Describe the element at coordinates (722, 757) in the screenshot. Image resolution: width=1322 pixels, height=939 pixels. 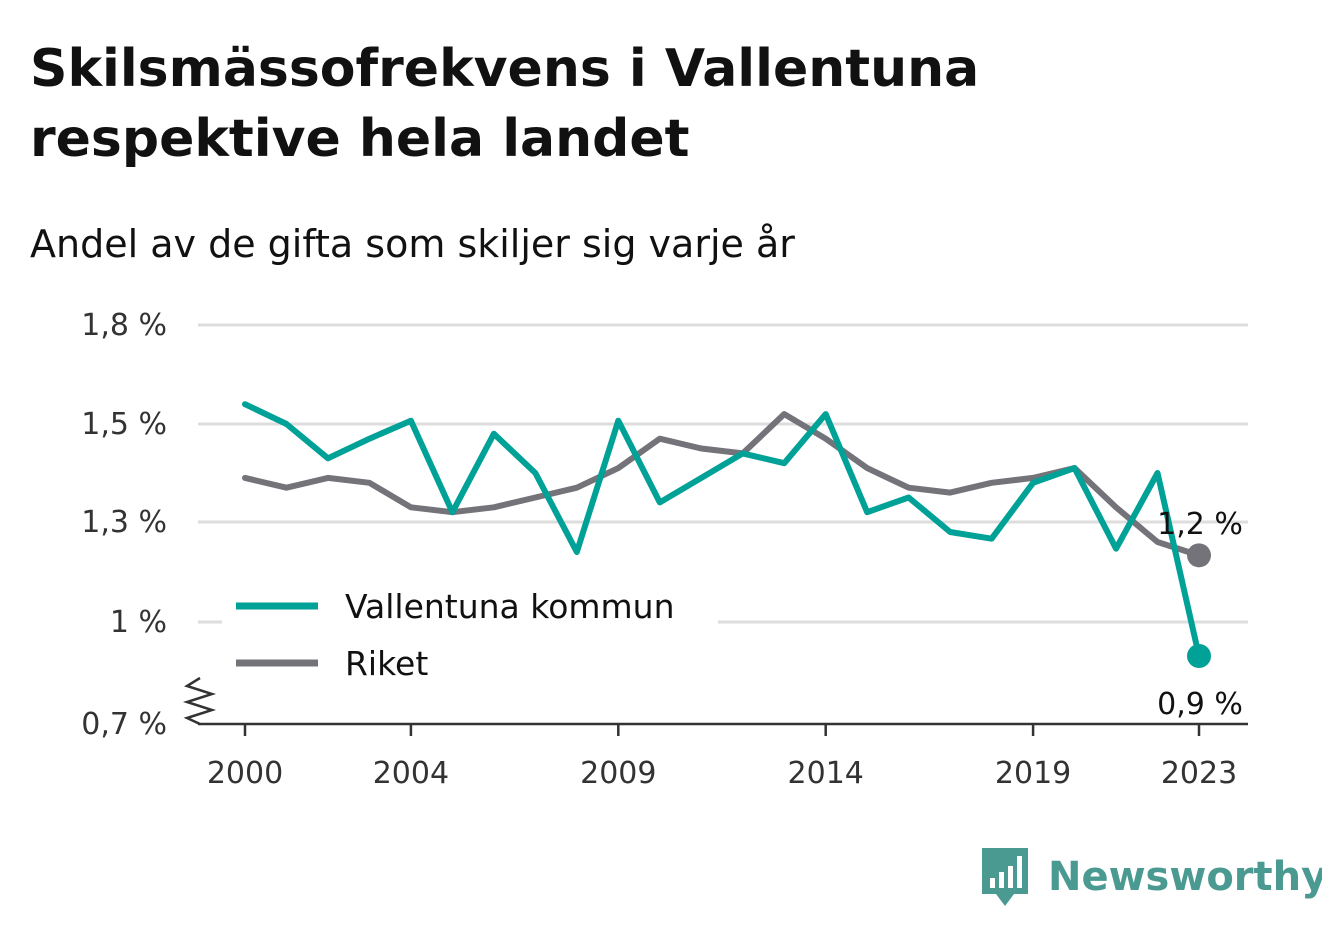
I see `x-axis-ticks: 2000 2004 2009 2014 2019 2023` at that location.